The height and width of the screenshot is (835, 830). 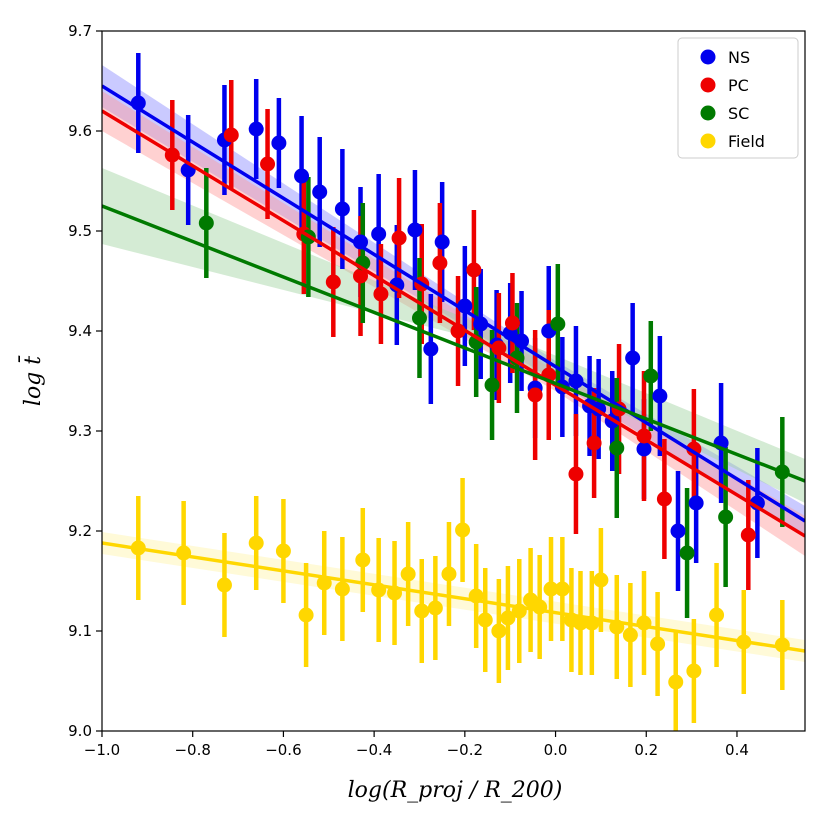 What do you see at coordinates (80, 631) in the screenshot?
I see `y-tick-label: 9.1` at bounding box center [80, 631].